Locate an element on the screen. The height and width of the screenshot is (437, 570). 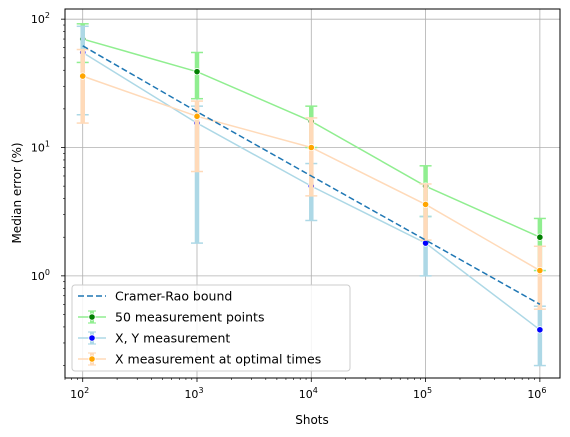
y-tick-label: 10² is located at coordinates (40, 18).